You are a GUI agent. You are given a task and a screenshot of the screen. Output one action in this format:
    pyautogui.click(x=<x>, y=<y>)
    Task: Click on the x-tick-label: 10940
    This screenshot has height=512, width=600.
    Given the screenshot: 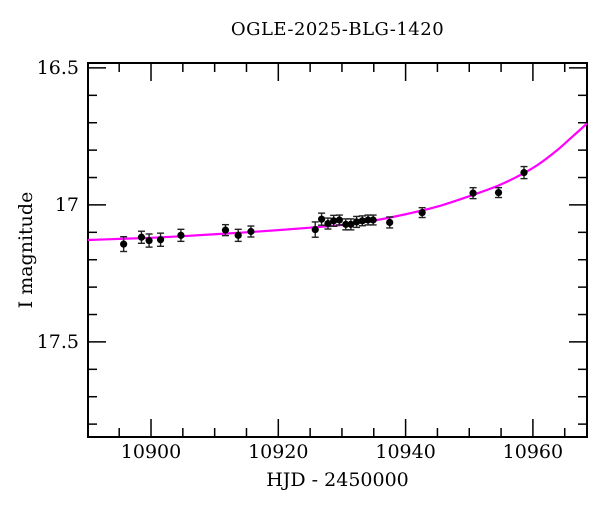 What is the action you would take?
    pyautogui.click(x=405, y=452)
    